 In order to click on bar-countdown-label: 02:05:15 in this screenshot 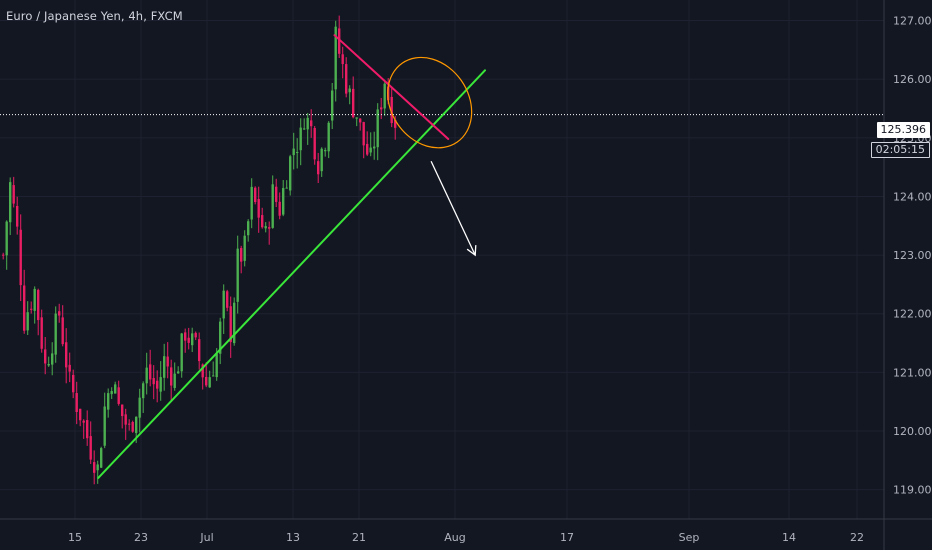, I will do `click(900, 150)`.